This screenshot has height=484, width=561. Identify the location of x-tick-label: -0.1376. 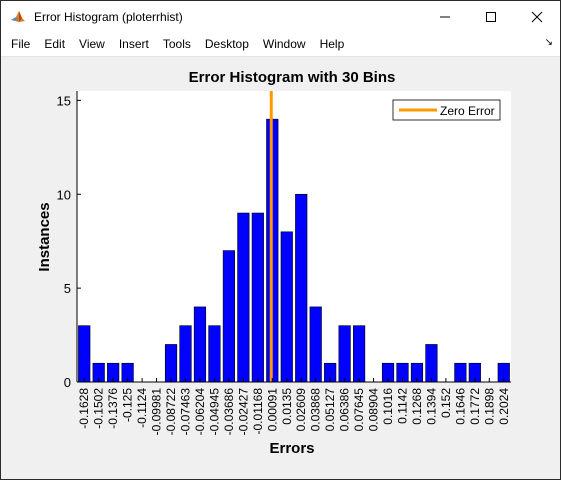
(113, 408).